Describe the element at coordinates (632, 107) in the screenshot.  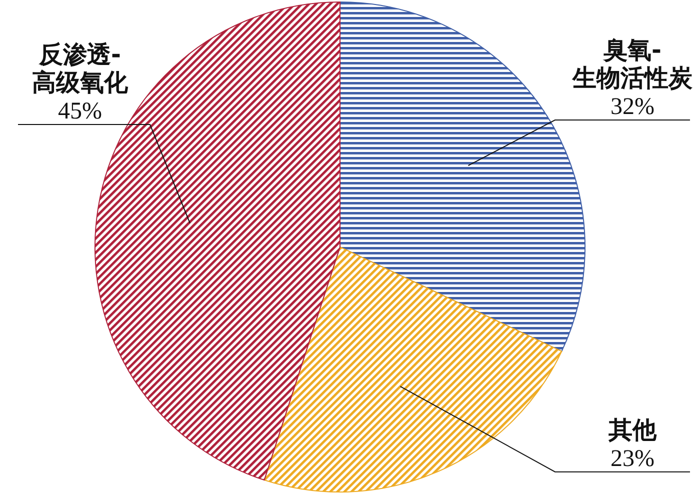
I see `data-label: 32%` at that location.